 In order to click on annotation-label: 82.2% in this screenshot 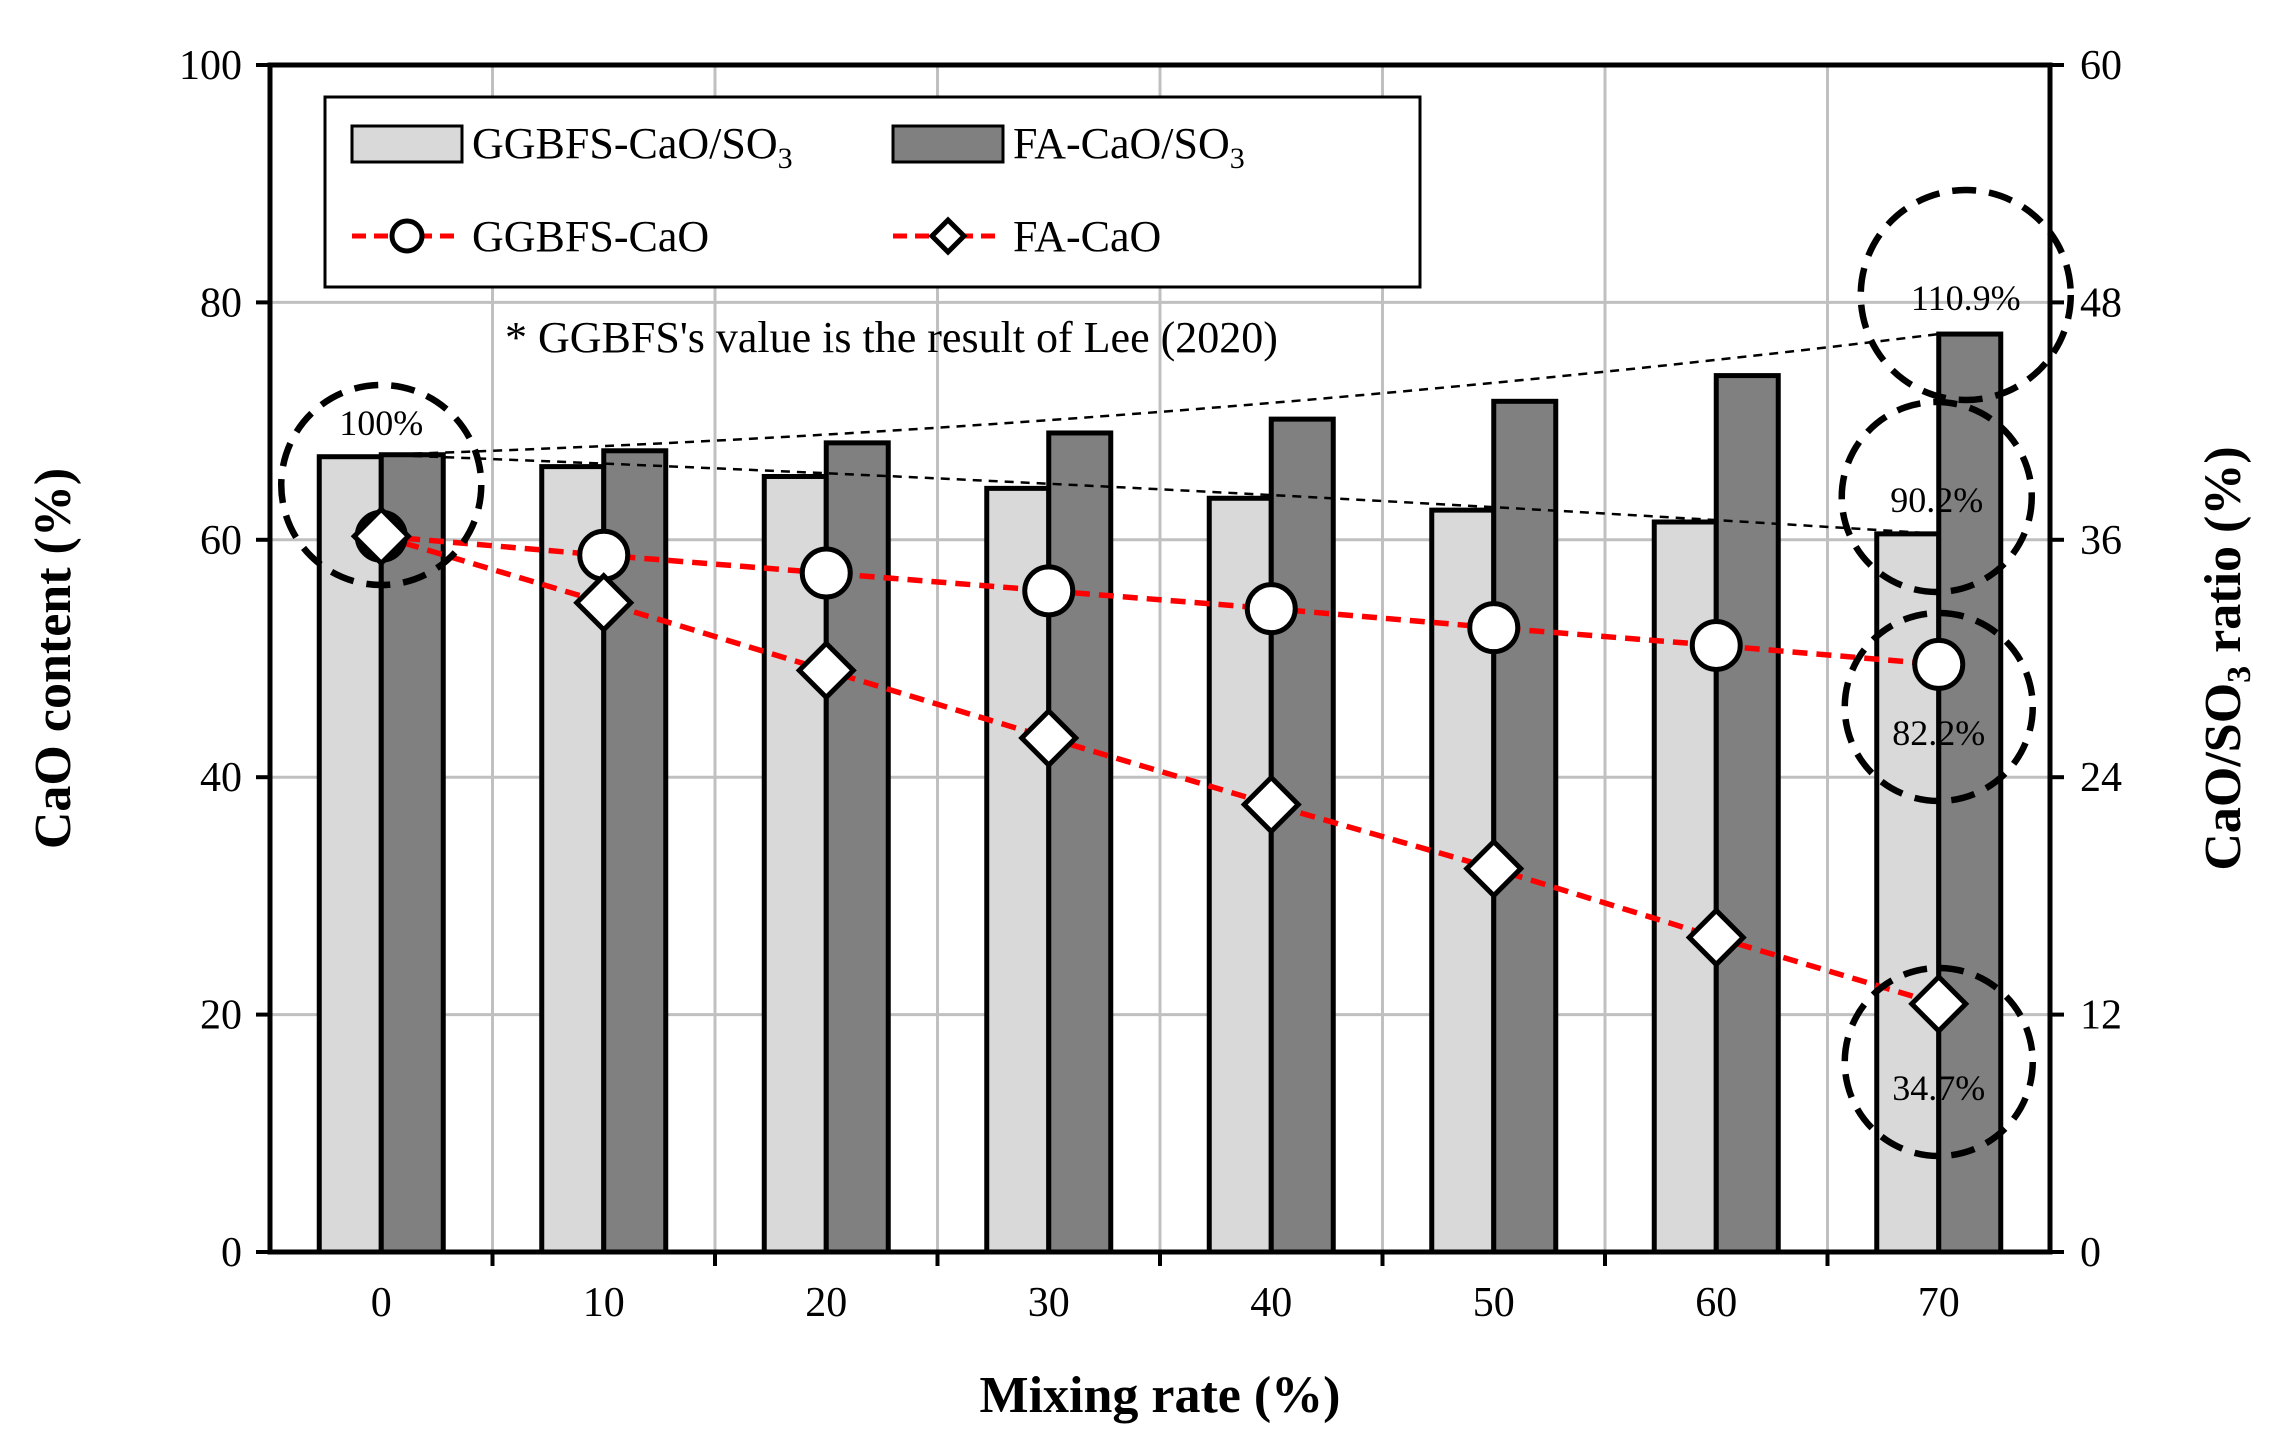, I will do `click(1938, 733)`.